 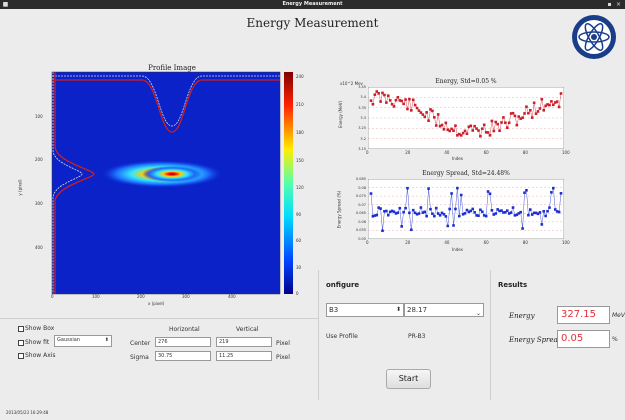 What do you see at coordinates (363, 97) in the screenshot?
I see `y-tick: 3.4` at bounding box center [363, 97].